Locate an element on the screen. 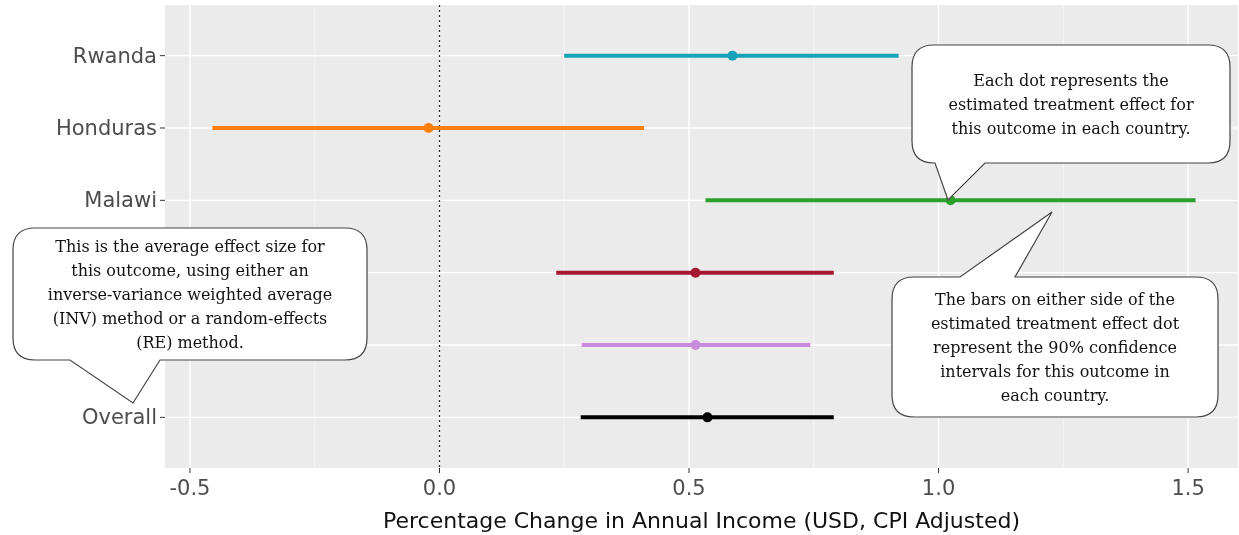  y-tick-label: Overall is located at coordinates (119, 417).